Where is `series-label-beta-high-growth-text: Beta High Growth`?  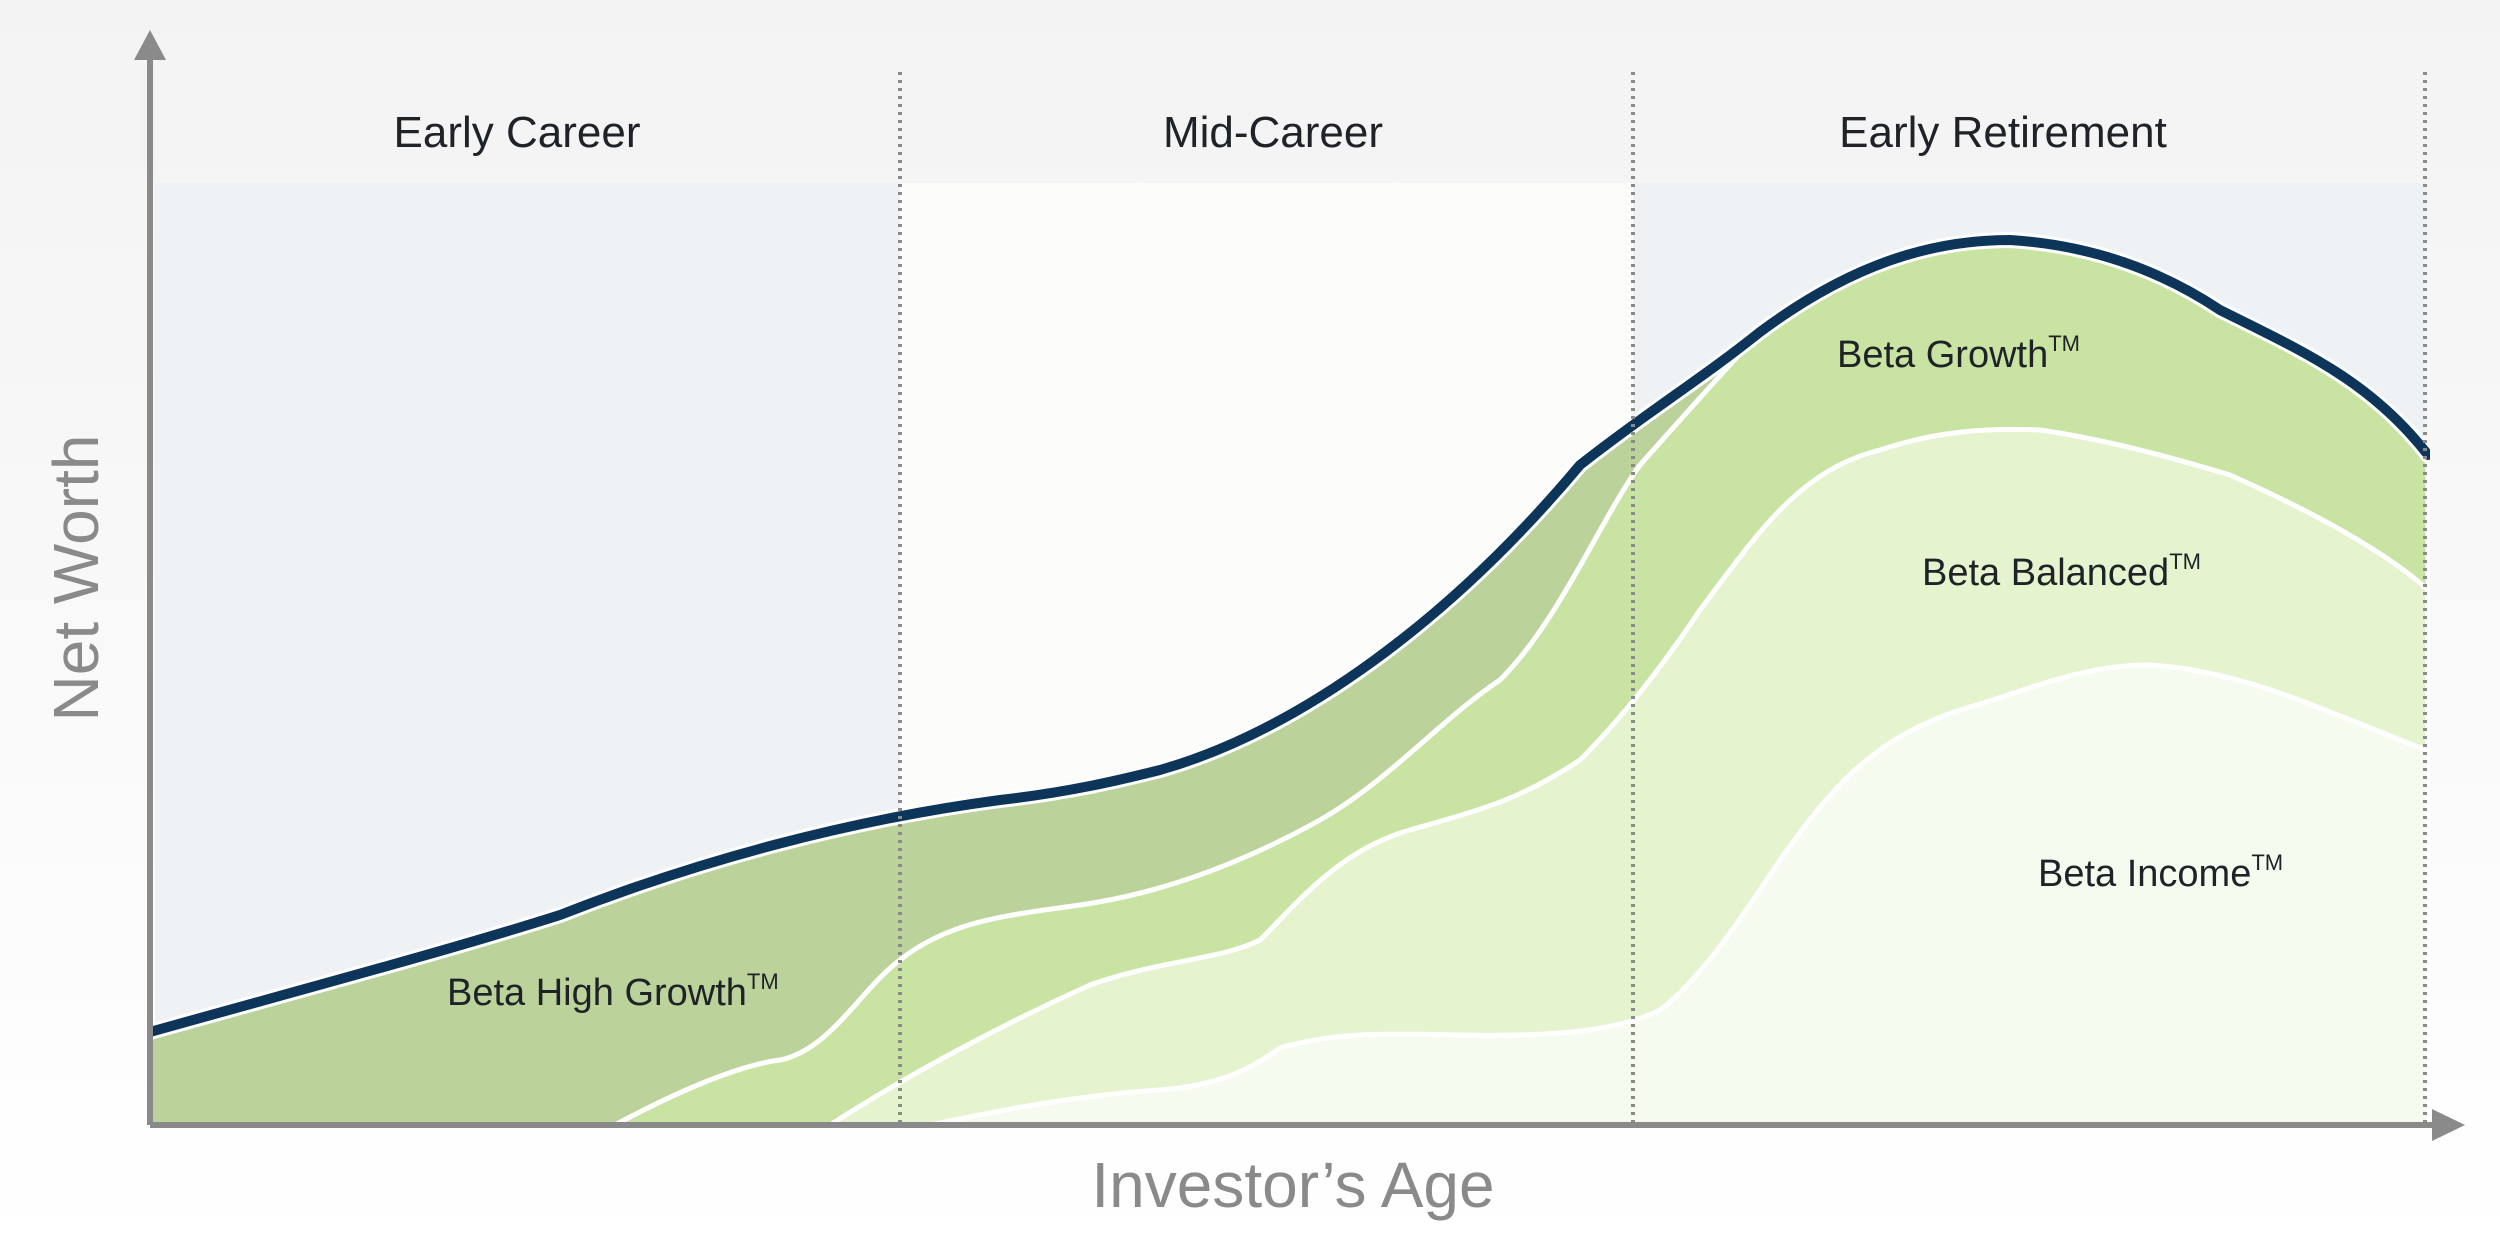 series-label-beta-high-growth-text: Beta High Growth is located at coordinates (597, 993).